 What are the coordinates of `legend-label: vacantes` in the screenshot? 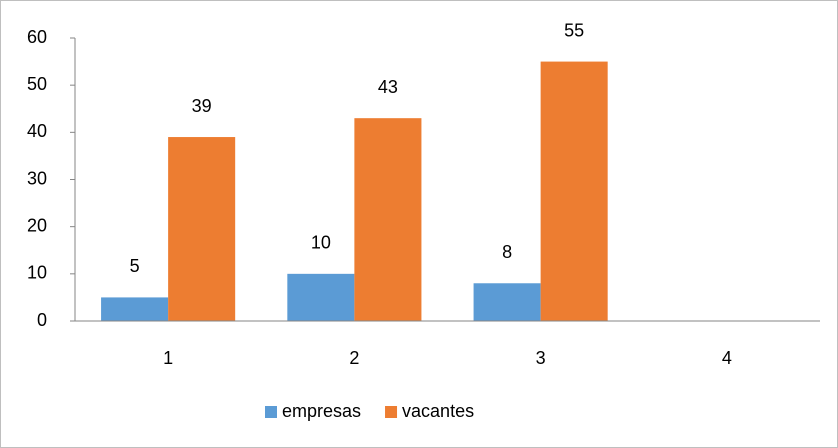 It's located at (438, 411).